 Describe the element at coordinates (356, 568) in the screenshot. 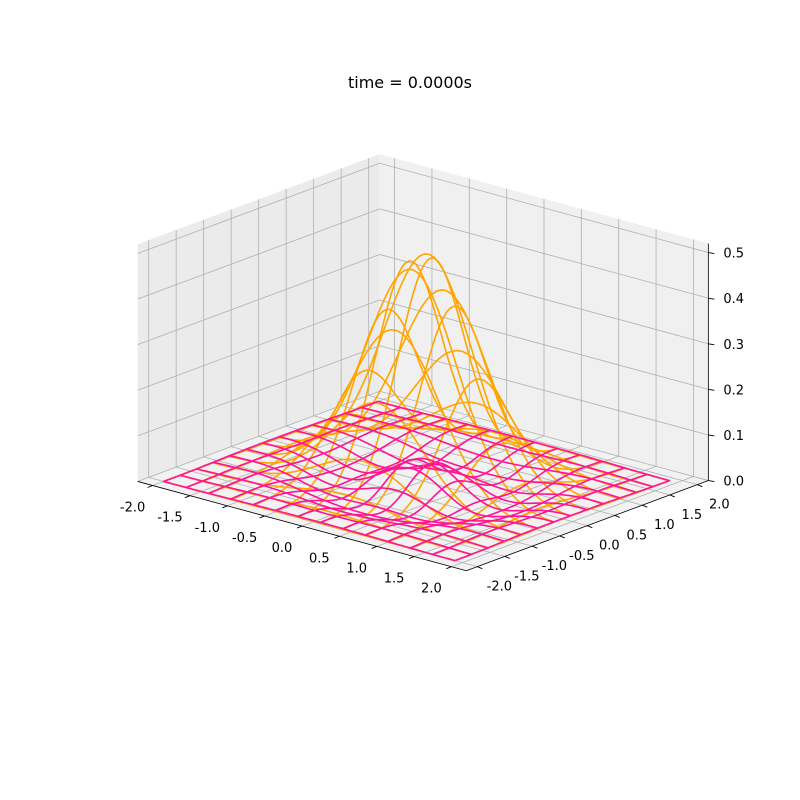

I see `x-tick-label: 1.0` at that location.